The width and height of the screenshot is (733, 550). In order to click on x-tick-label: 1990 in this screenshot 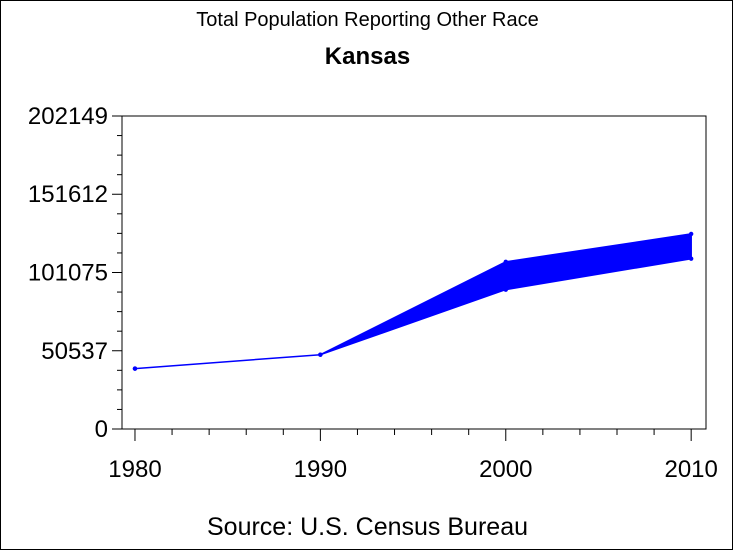, I will do `click(320, 469)`.